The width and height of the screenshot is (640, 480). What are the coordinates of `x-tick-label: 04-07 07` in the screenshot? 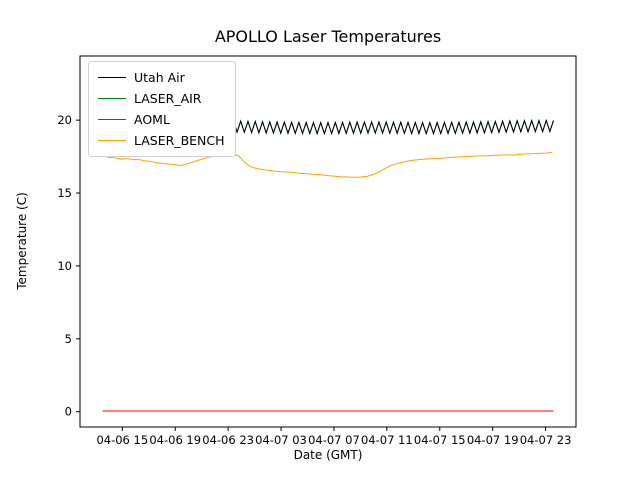 It's located at (334, 440).